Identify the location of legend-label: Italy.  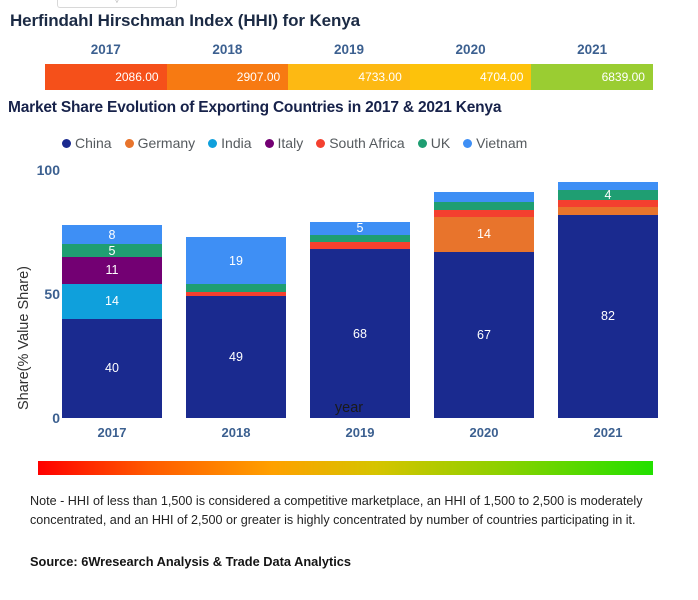
(290, 143).